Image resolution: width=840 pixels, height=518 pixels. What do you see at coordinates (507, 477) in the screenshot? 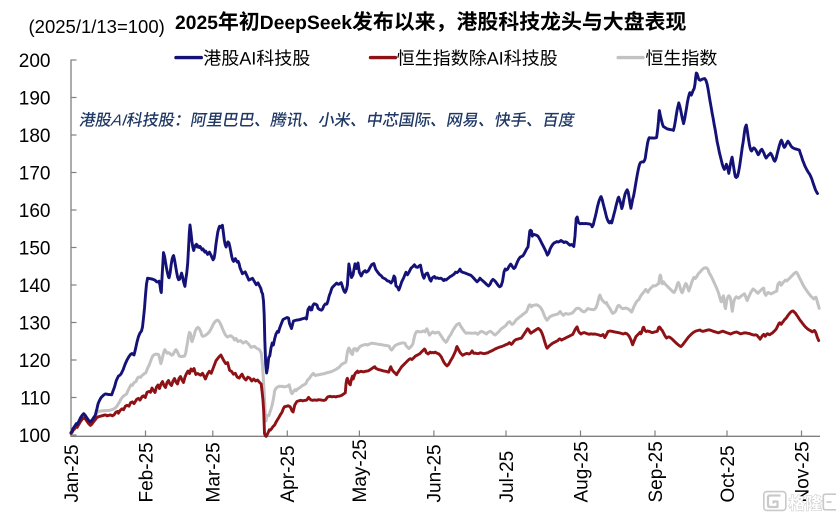
I see `svg-text: Jul-25` at bounding box center [507, 477].